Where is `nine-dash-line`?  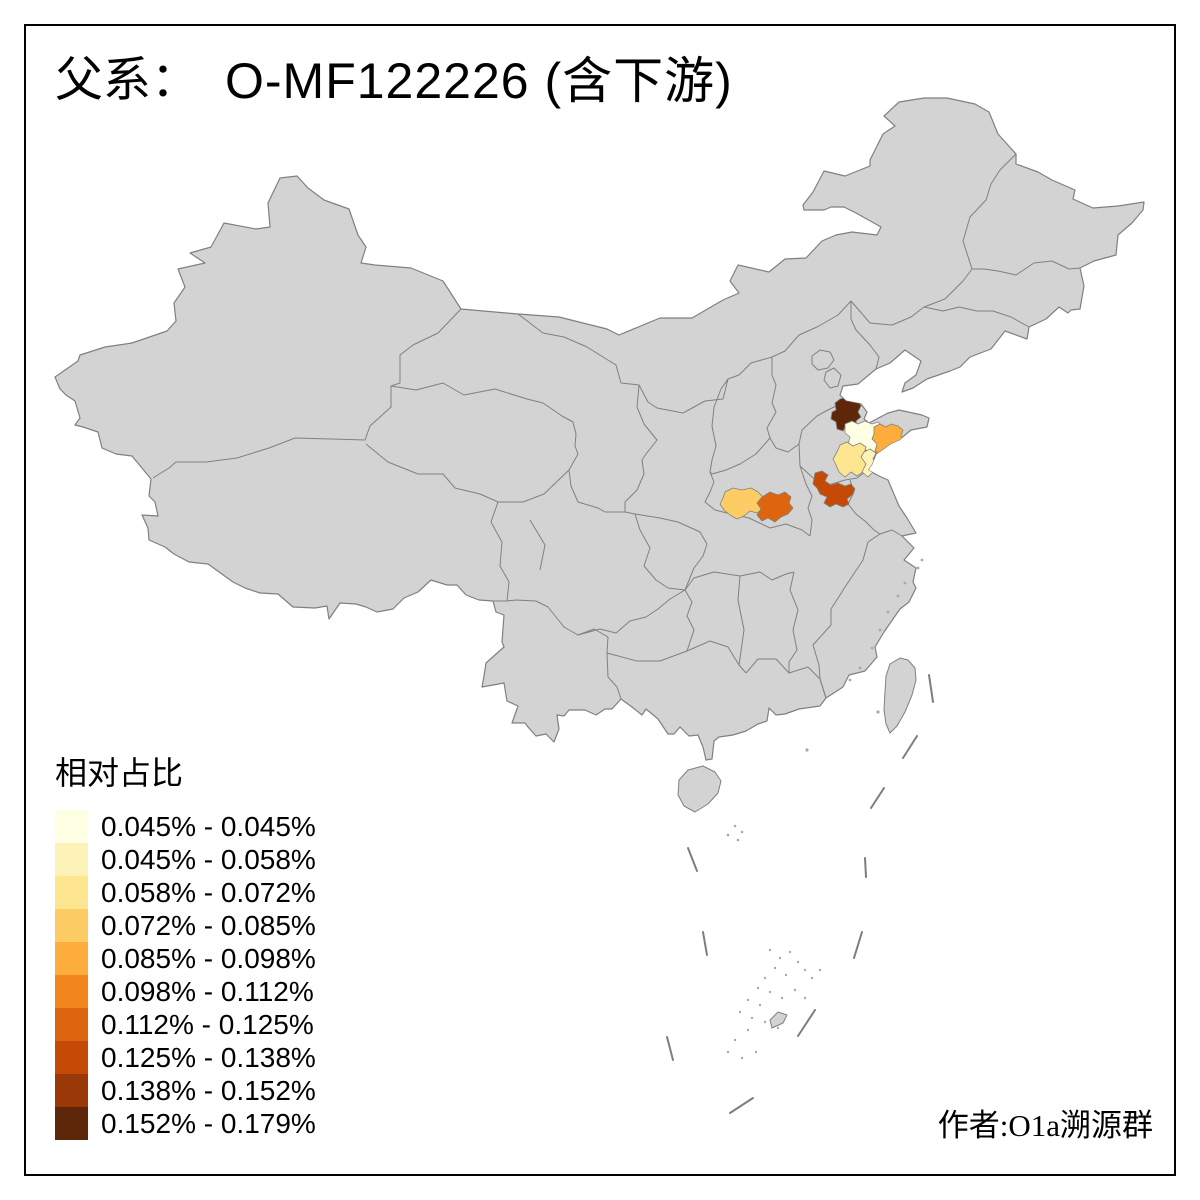
nine-dash-line is located at coordinates (800, 894).